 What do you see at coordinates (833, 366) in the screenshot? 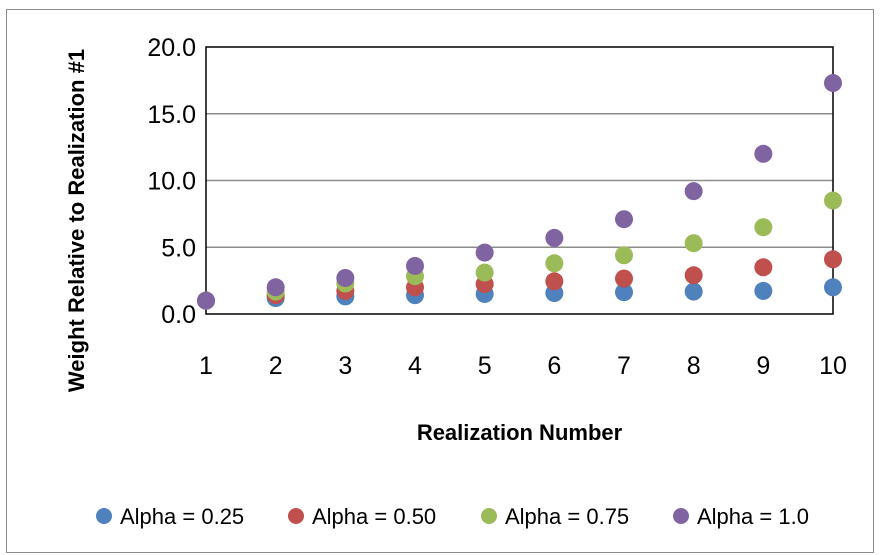
I see `x-tick-label: 10` at bounding box center [833, 366].